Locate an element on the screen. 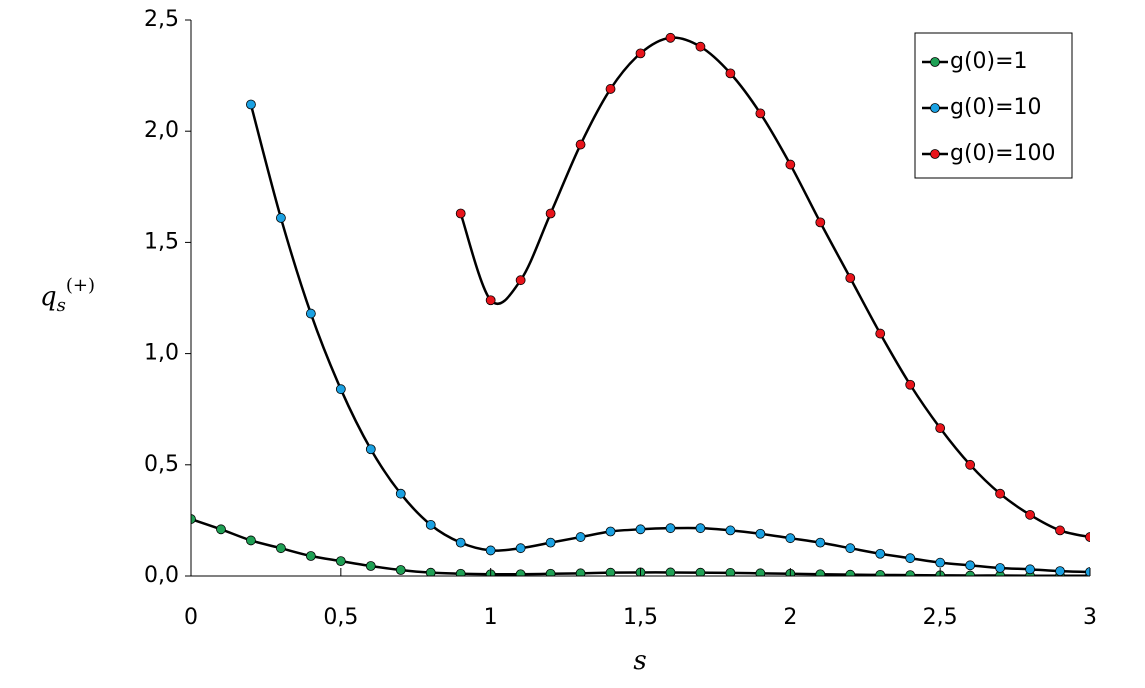 This screenshot has height=688, width=1145. y-tick-label: 0,0 is located at coordinates (161, 575).